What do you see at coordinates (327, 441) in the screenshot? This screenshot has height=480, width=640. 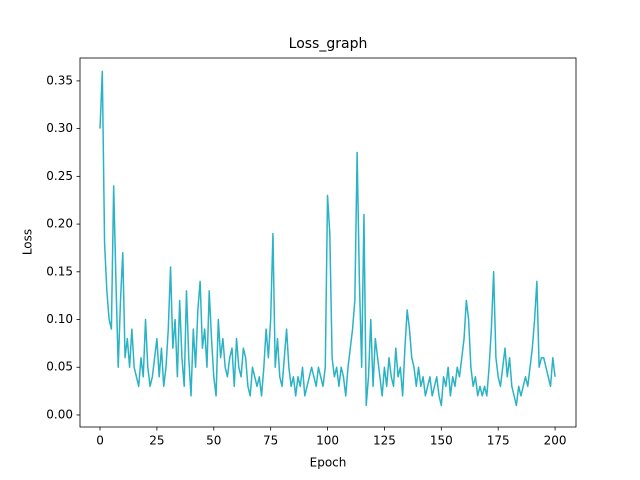 I see `x-tick-label: 100` at bounding box center [327, 441].